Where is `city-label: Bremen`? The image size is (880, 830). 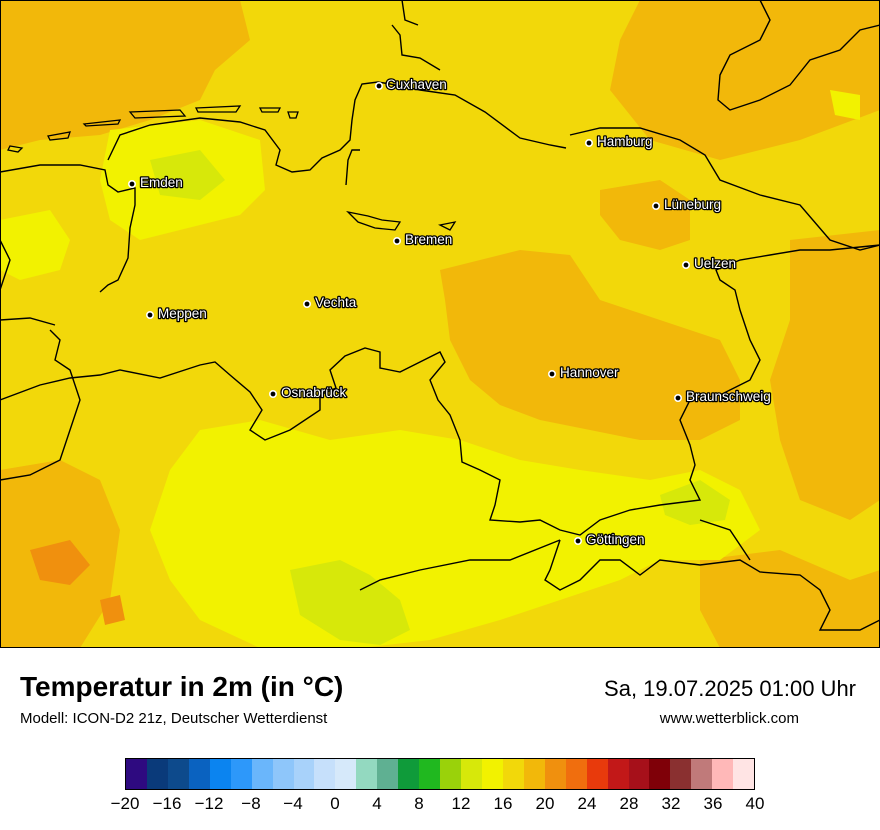 city-label: Bremen is located at coordinates (428, 239).